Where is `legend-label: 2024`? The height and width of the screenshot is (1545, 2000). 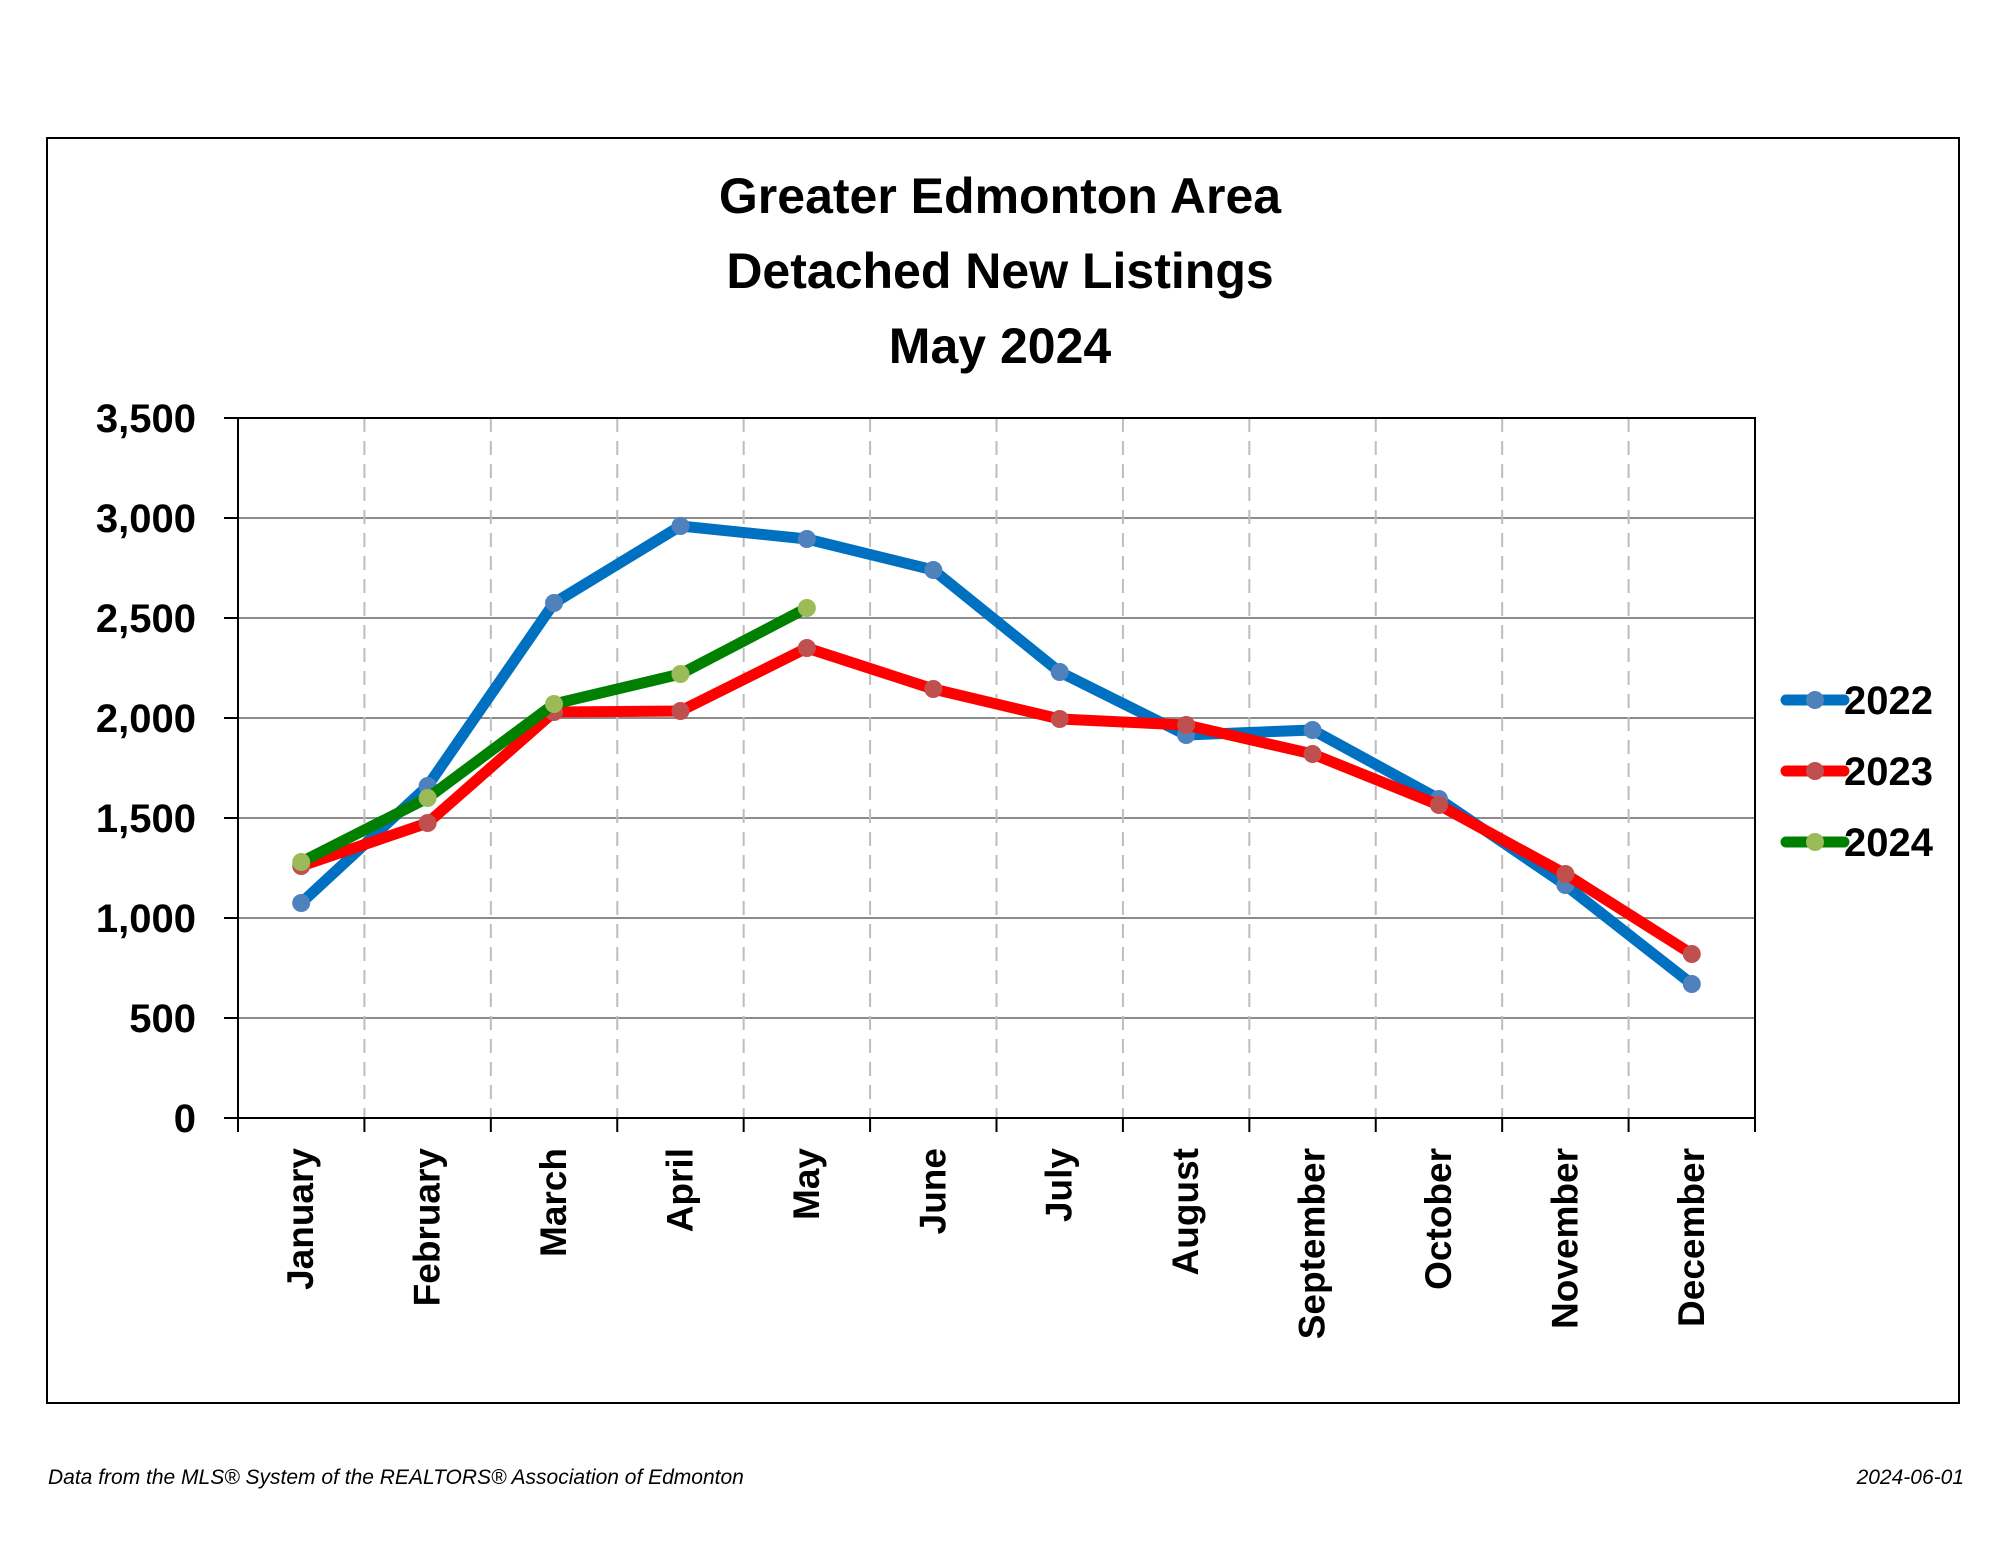 legend-label: 2024 is located at coordinates (1889, 843).